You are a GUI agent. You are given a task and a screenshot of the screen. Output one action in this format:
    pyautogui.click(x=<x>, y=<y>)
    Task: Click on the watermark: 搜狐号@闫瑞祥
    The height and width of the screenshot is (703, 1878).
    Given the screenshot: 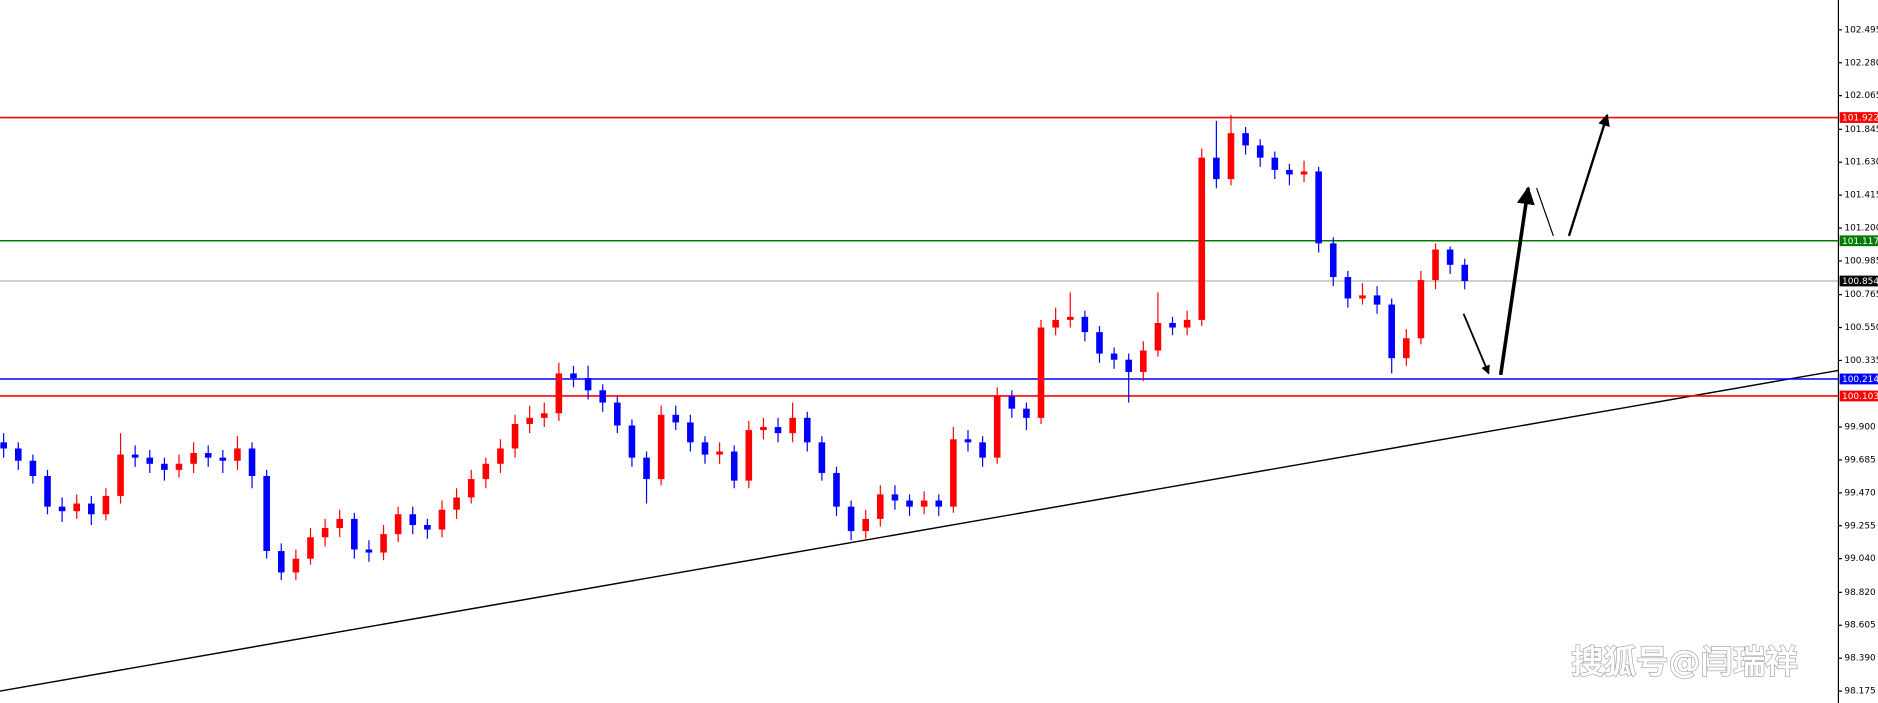 What is the action you would take?
    pyautogui.click(x=1684, y=662)
    